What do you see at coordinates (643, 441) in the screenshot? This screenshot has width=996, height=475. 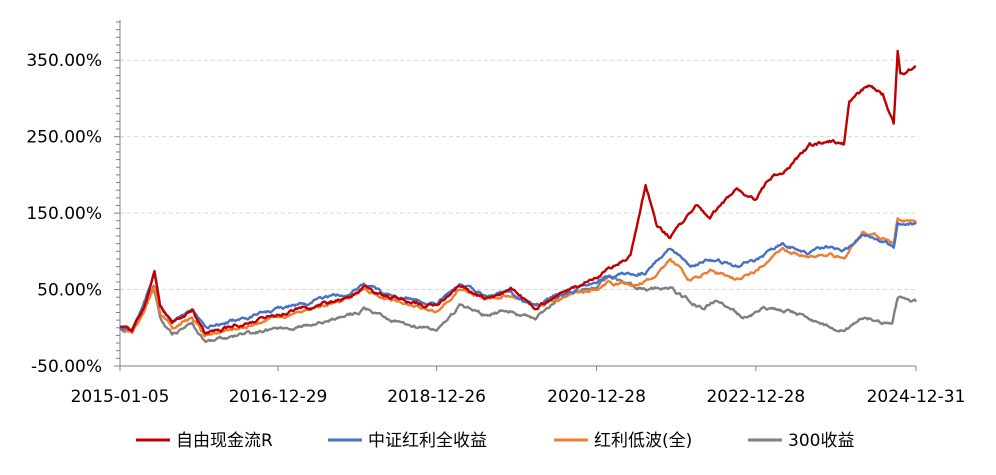 I see `legend-label: 红利低波(全)` at bounding box center [643, 441].